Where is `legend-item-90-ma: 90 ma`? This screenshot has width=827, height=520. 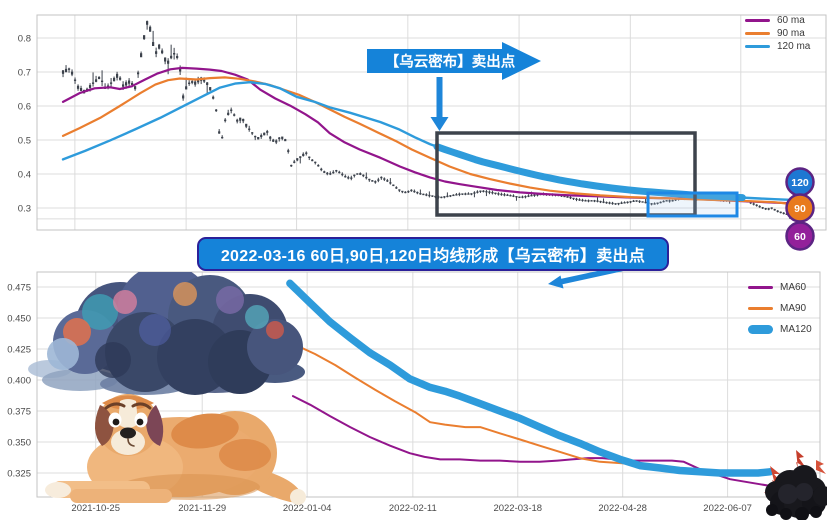 legend-item-90-ma: 90 ma is located at coordinates (777, 33).